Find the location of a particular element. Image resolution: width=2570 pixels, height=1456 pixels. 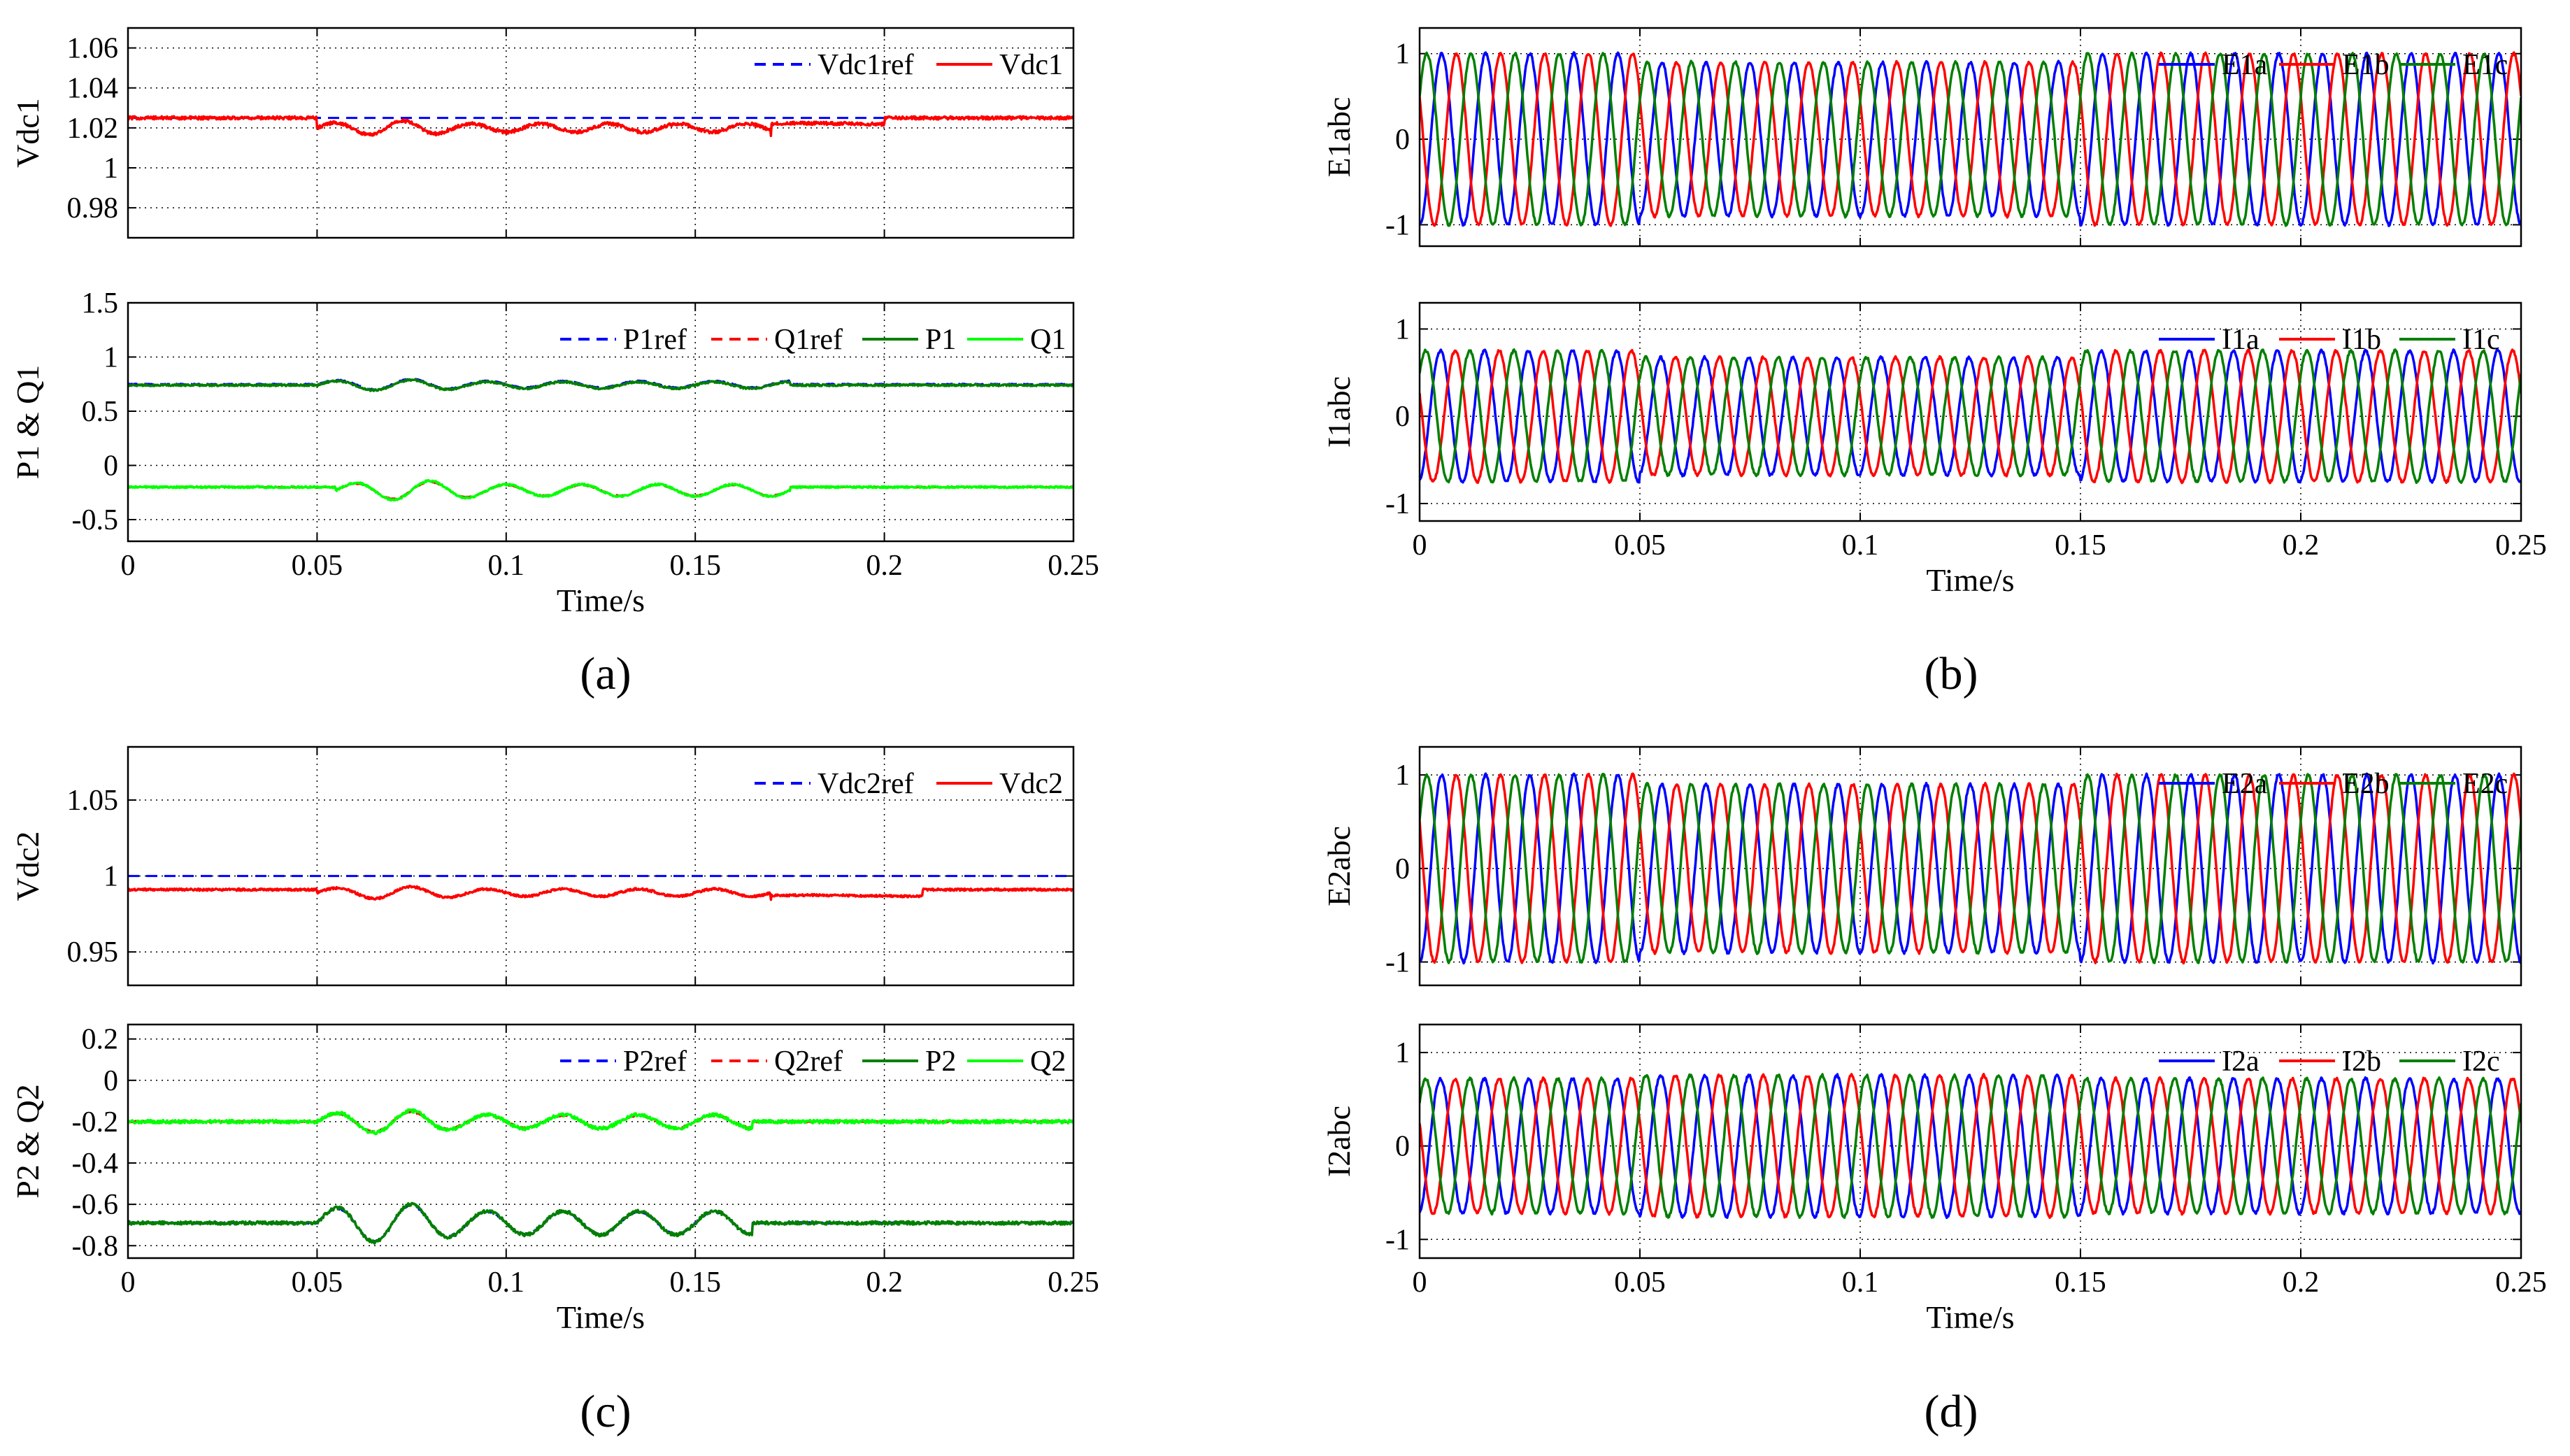

caption-a: (a) is located at coordinates (605, 673).